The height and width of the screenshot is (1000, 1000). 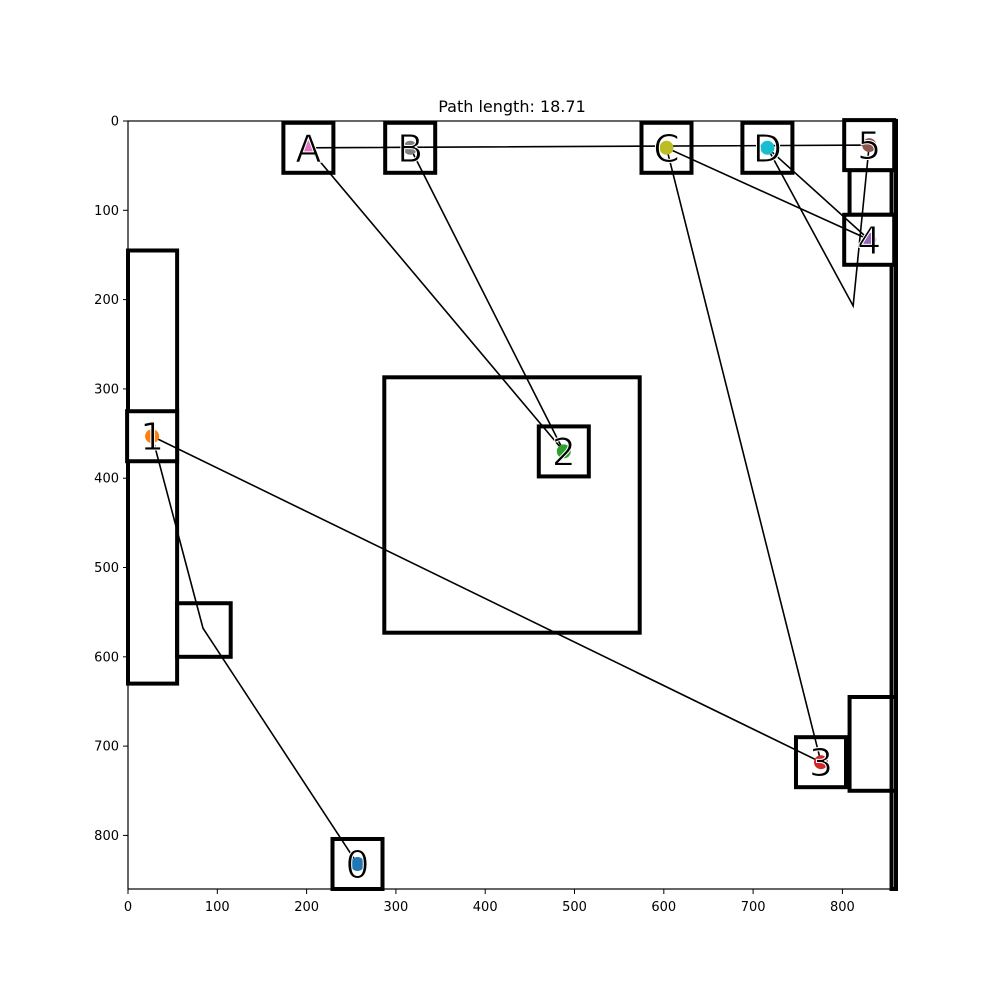 What do you see at coordinates (395, 907) in the screenshot?
I see `x-tick-label-300: 300` at bounding box center [395, 907].